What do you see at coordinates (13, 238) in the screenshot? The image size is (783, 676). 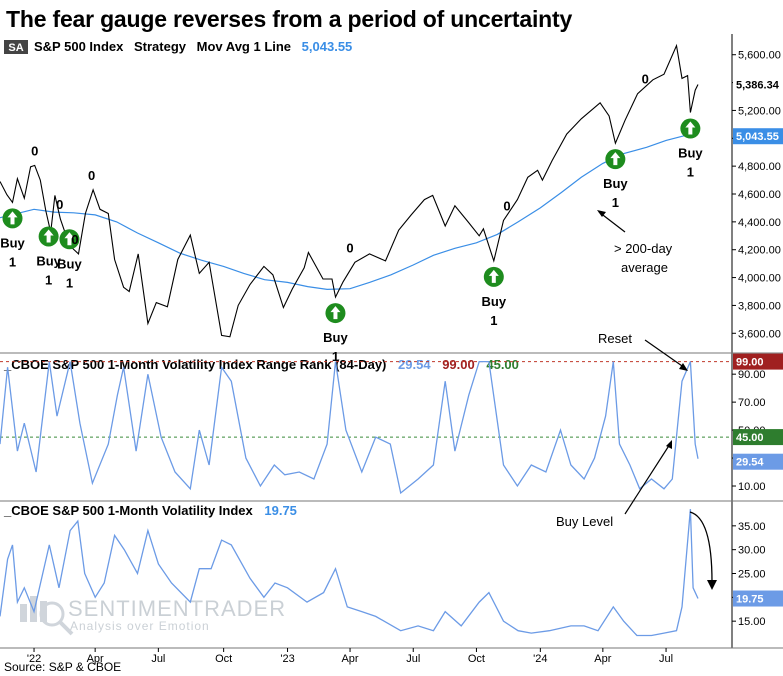 I see `buy-signal-1: Buy 1` at bounding box center [13, 238].